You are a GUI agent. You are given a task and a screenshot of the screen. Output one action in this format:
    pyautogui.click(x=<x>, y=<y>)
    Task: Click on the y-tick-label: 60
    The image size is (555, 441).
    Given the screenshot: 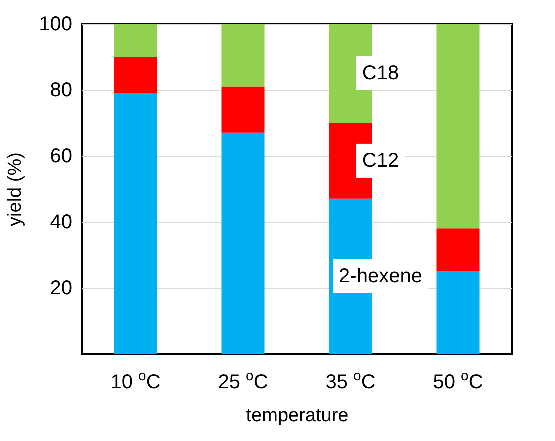 What is the action you would take?
    pyautogui.click(x=61, y=157)
    